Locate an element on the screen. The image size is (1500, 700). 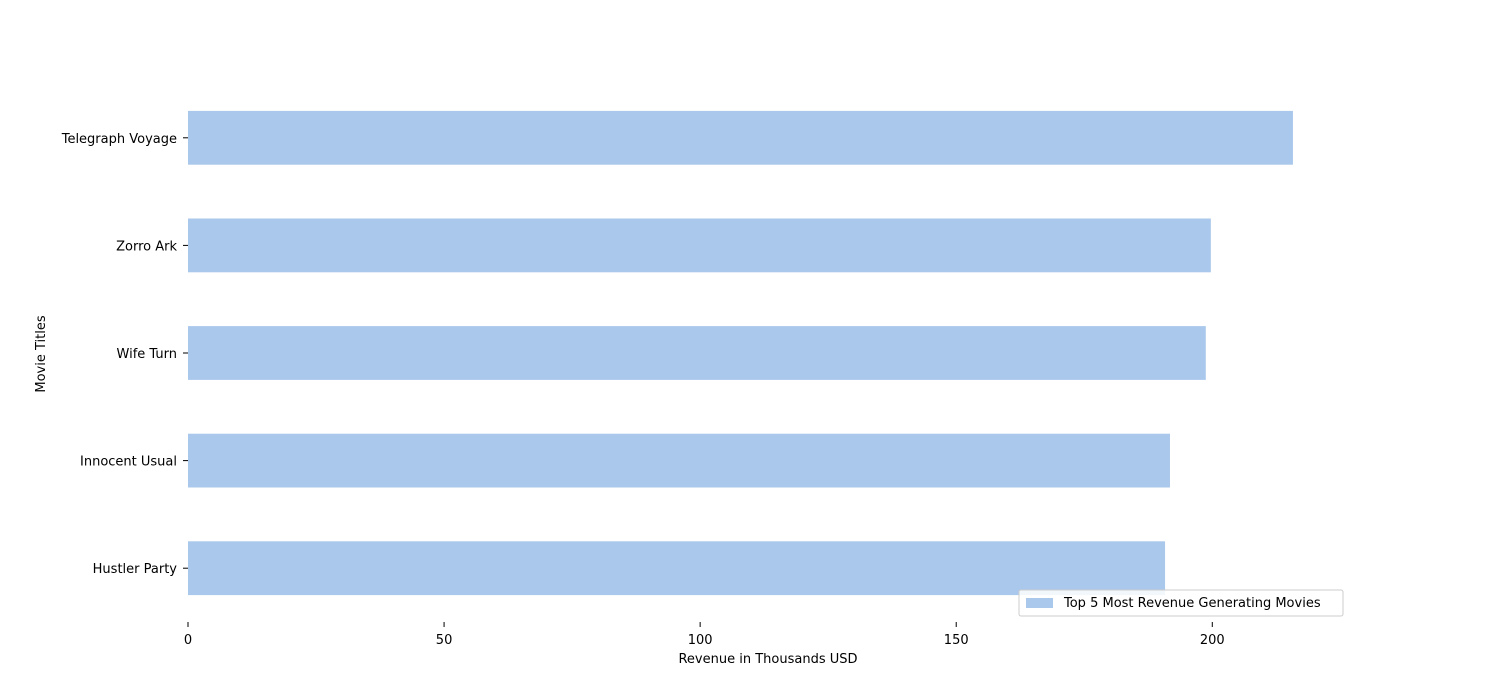
y-tick-label: Hustler Party is located at coordinates (135, 569).